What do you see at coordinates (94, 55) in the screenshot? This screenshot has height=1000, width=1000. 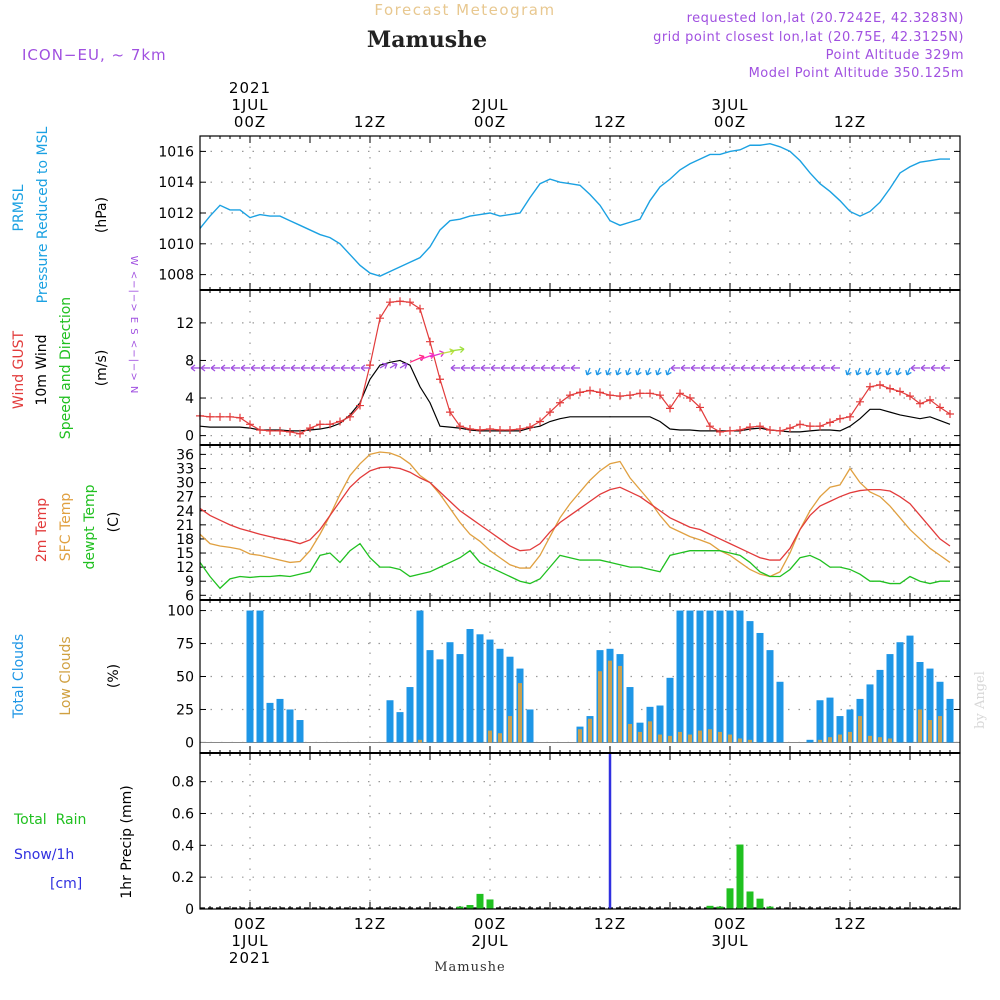 I see `header-model: ICON−EU, ~ 7km` at bounding box center [94, 55].